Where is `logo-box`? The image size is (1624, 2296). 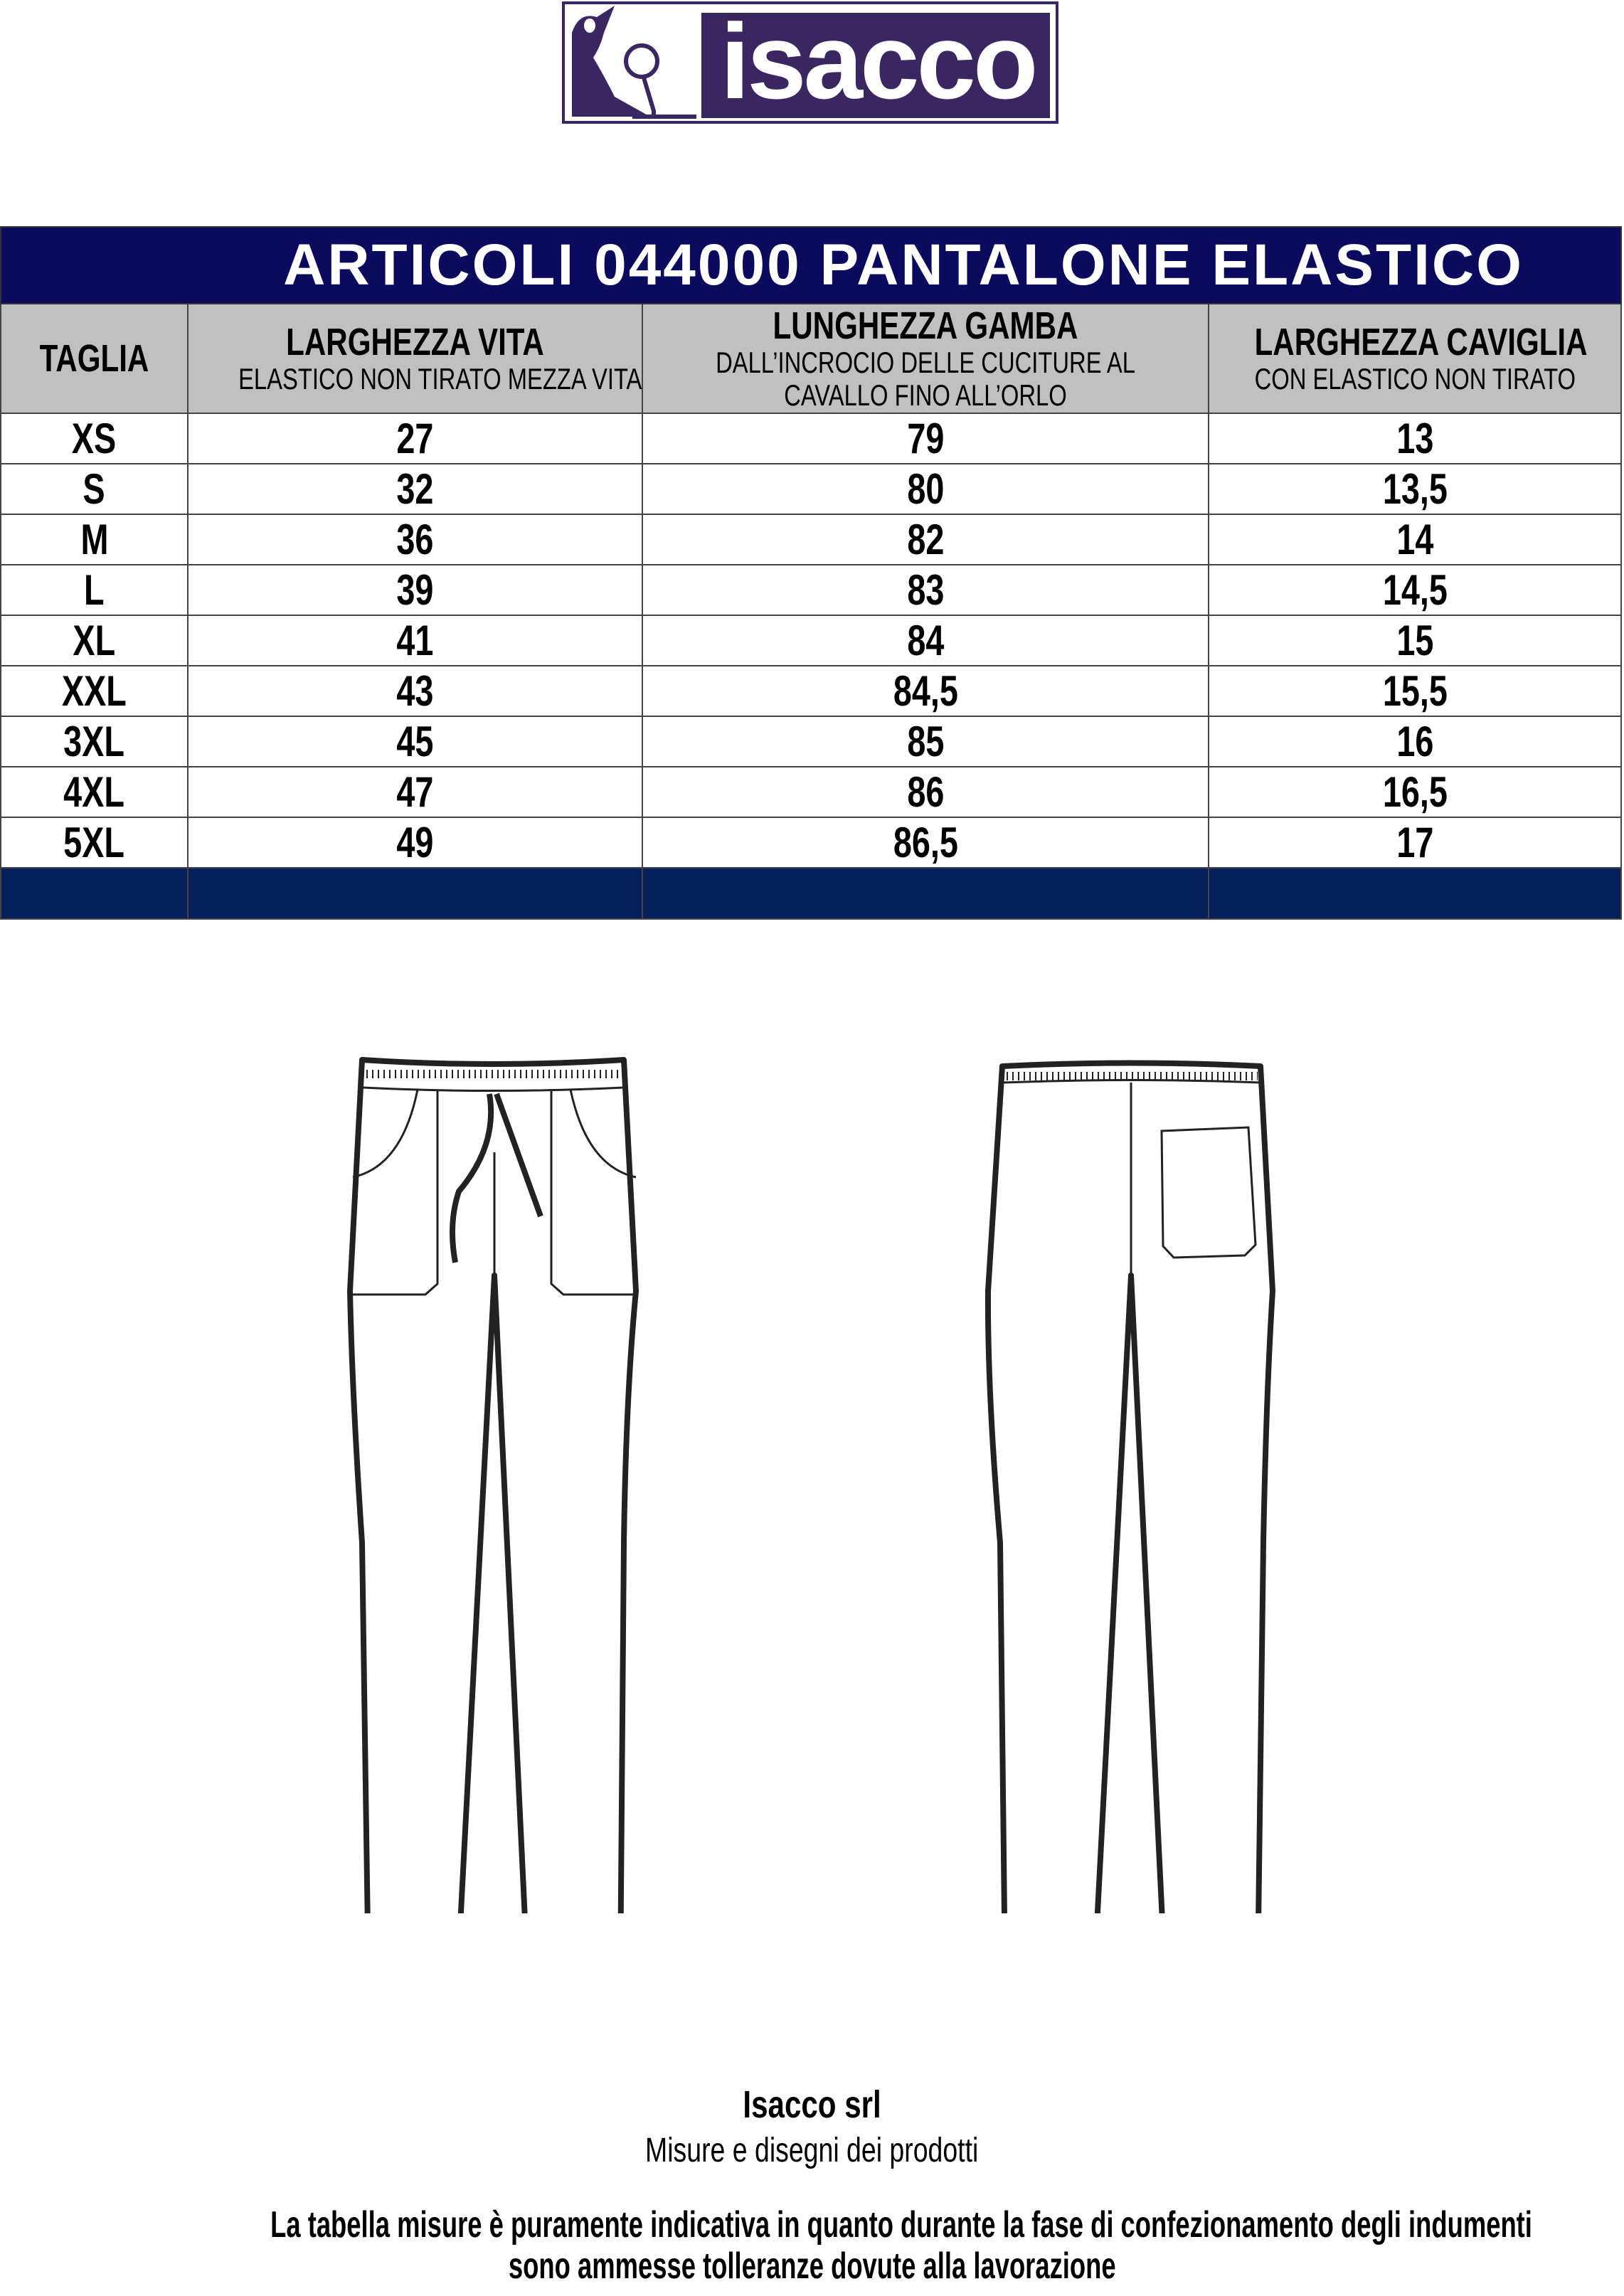 logo-box is located at coordinates (875, 65).